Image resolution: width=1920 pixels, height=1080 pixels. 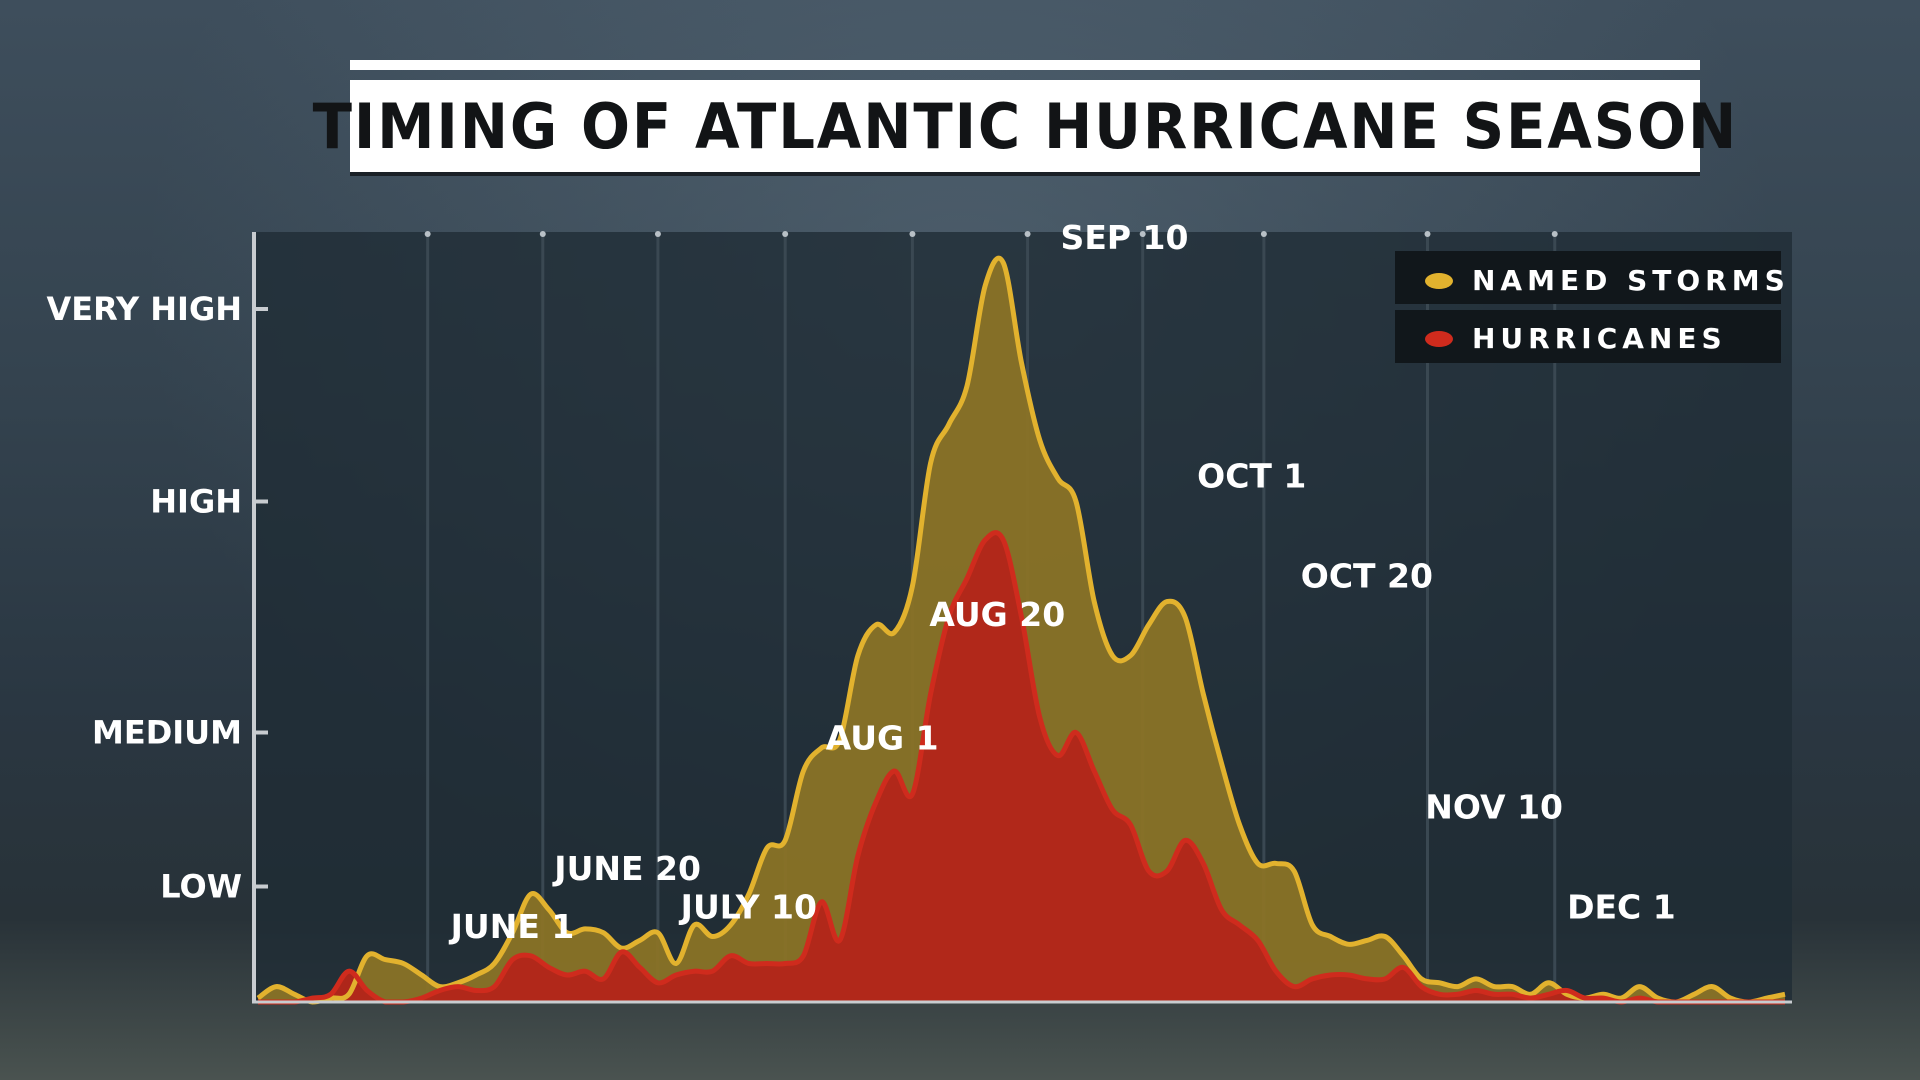 What do you see at coordinates (512, 926) in the screenshot?
I see `peak-label-0: JUNE 1` at bounding box center [512, 926].